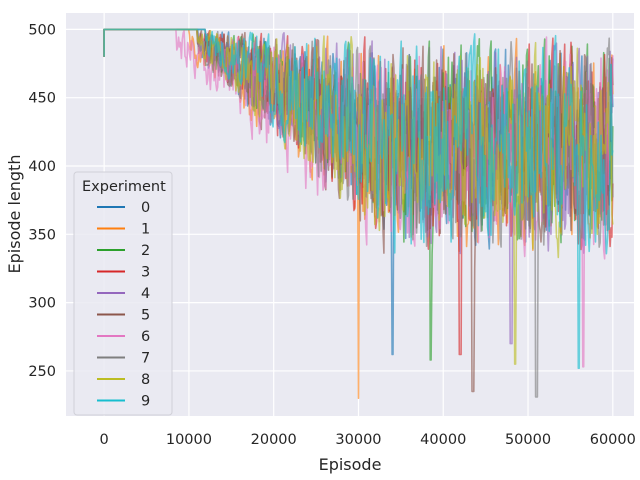 The image size is (640, 480). I want to click on legend-label-3: 3, so click(145, 273).